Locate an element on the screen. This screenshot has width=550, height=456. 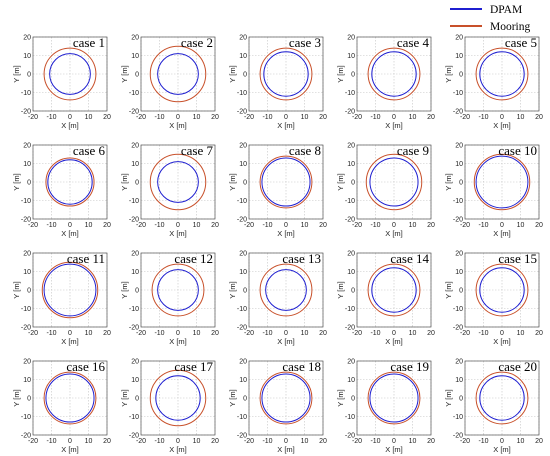
panel-case-12: -20 -10 0 10 20 -20 -10 0 10 20 X [m] Y [m] case 12 is located at coordinates (169, 298).